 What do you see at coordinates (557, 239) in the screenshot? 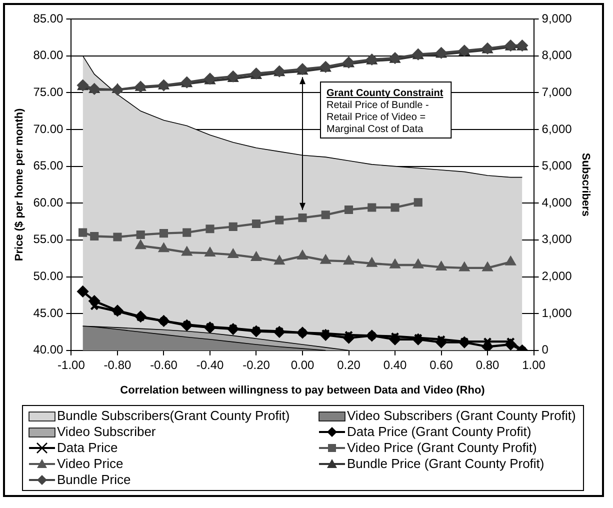
I see `y2-tick-label: 3,000` at bounding box center [557, 239].